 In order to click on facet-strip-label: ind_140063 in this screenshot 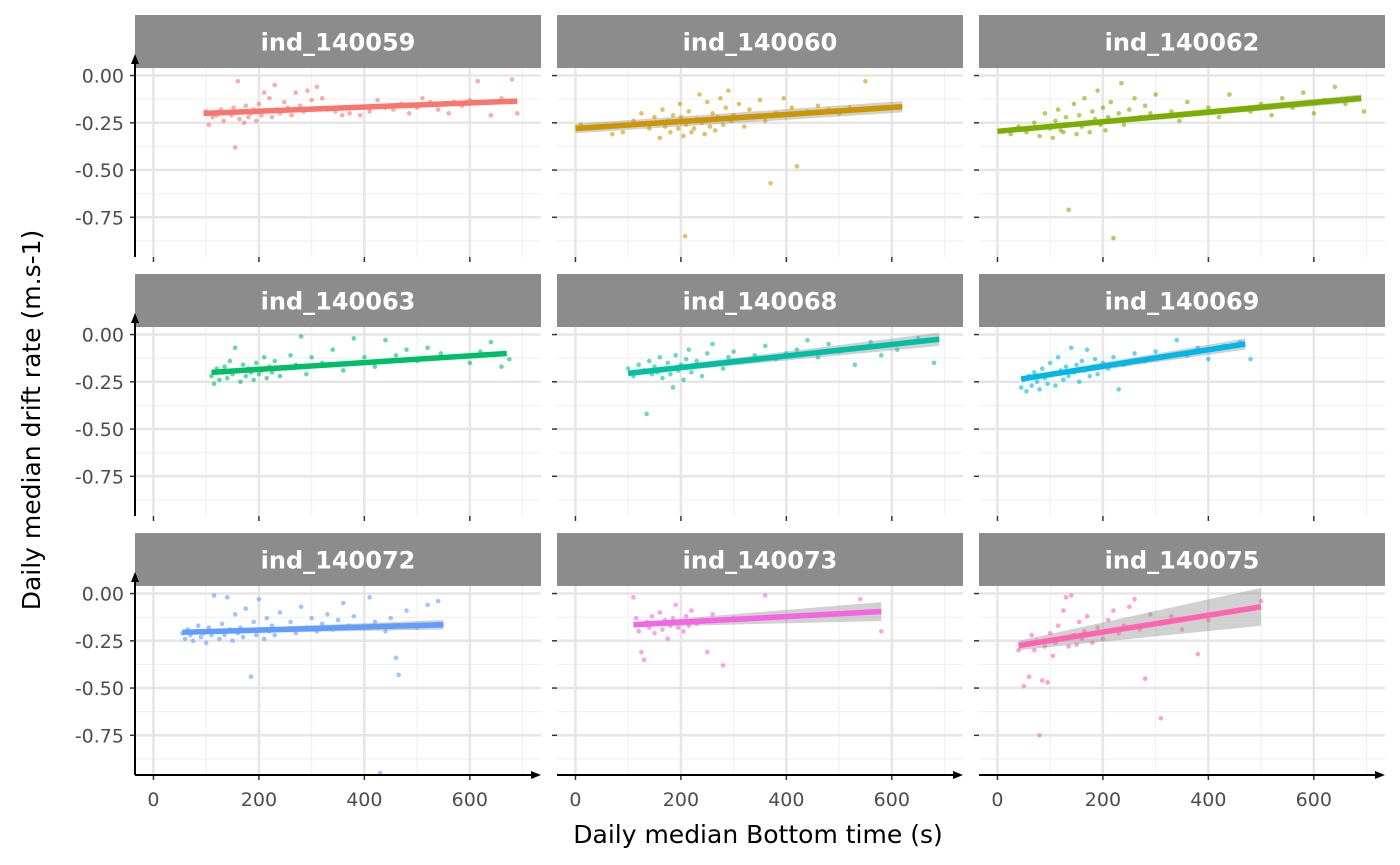, I will do `click(338, 302)`.